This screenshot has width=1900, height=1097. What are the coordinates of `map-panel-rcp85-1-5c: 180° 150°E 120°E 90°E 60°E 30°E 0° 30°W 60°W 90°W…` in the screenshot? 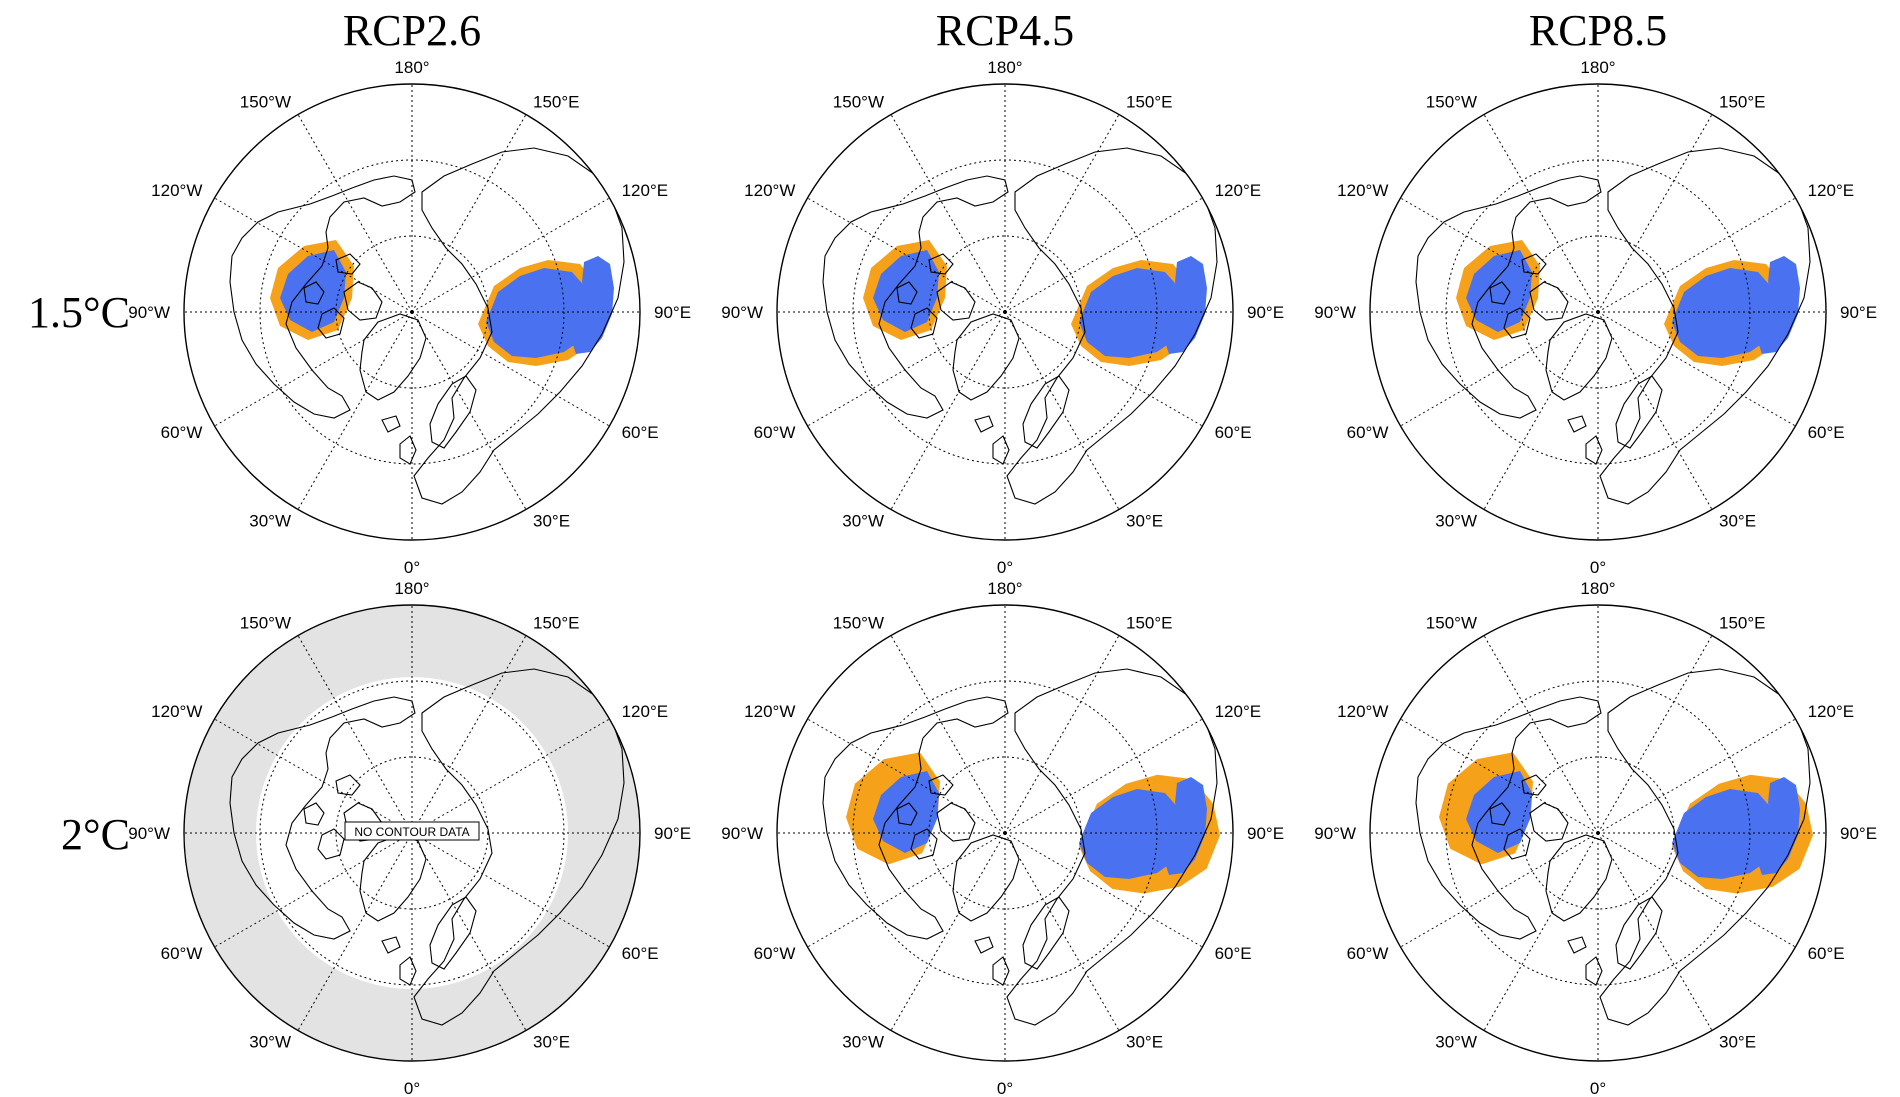 It's located at (1595, 317).